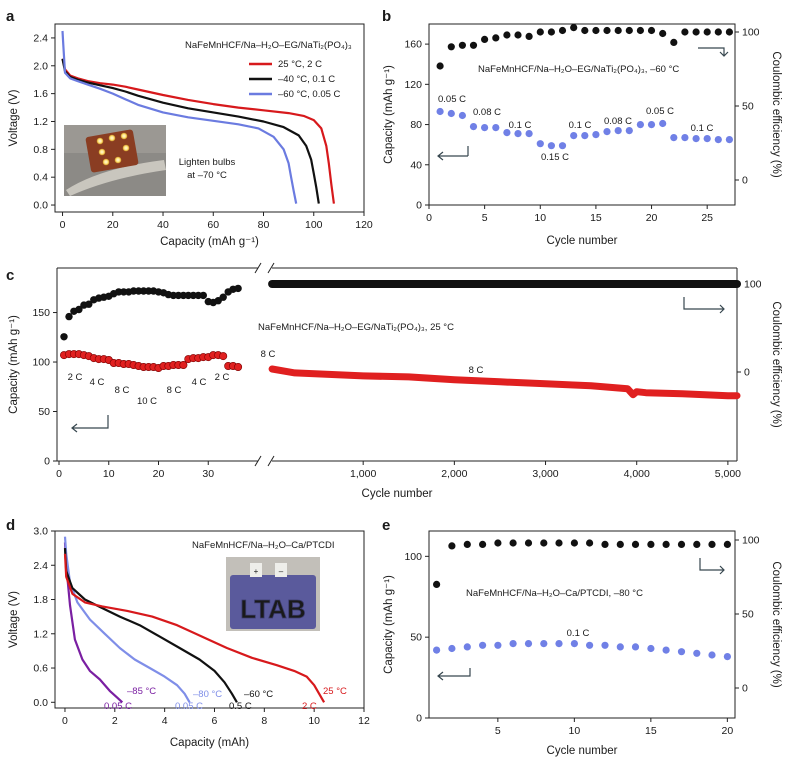 Image resolution: width=793 pixels, height=761 pixels. I want to click on x-tick-label: 12, so click(364, 721).